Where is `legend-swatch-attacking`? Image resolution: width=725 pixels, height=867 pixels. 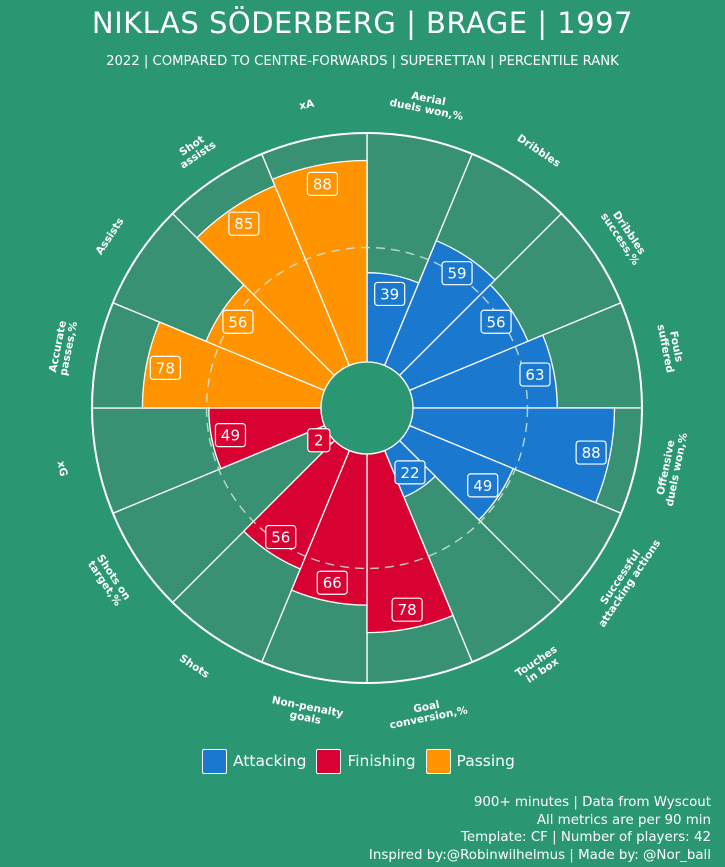
legend-swatch-attacking is located at coordinates (214, 761).